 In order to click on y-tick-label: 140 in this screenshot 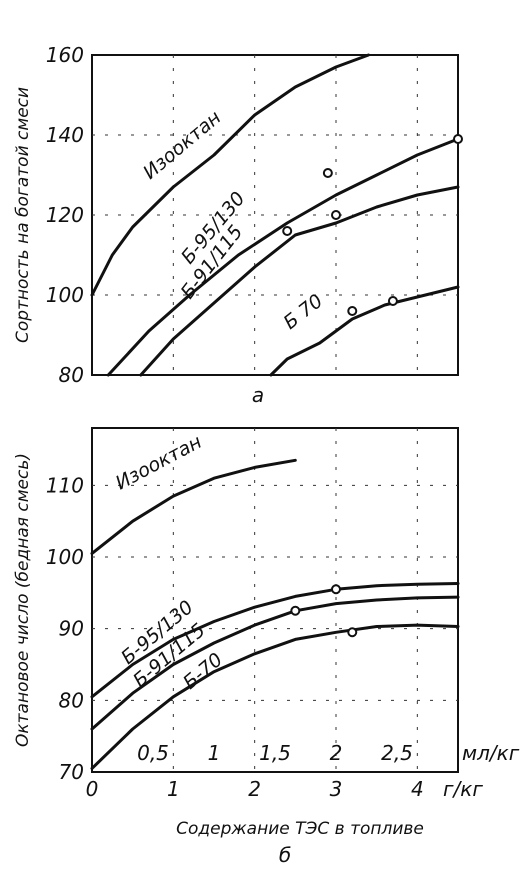, I will do `click(65, 135)`.